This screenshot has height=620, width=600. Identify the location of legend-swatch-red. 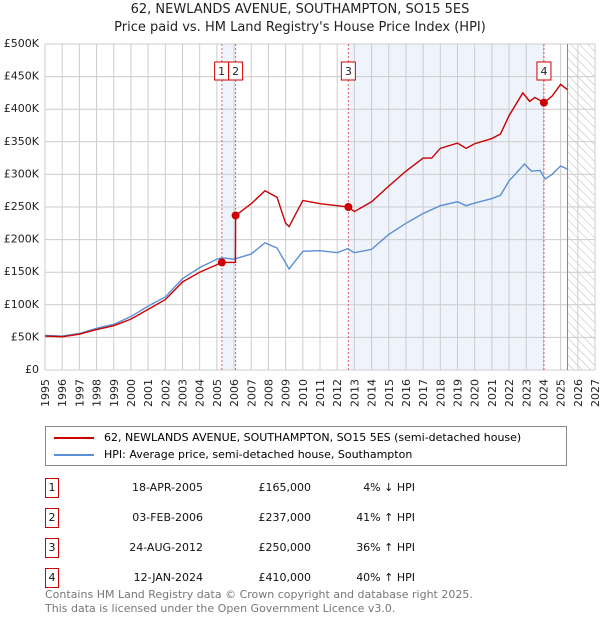
(74, 437).